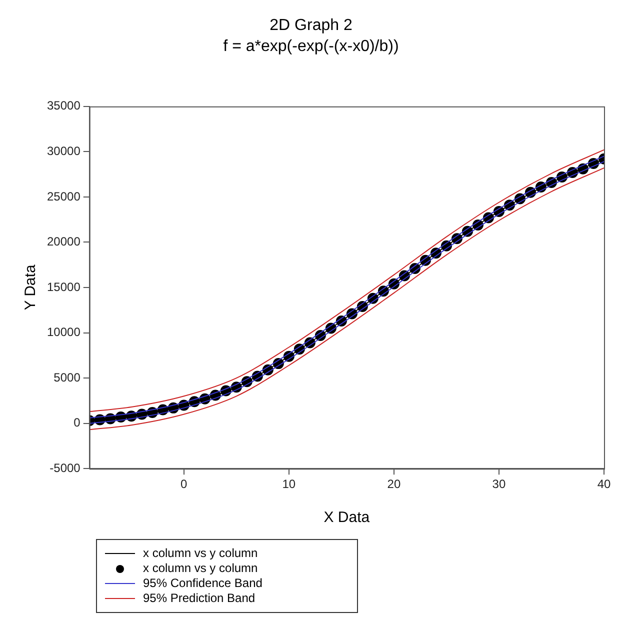  What do you see at coordinates (347, 517) in the screenshot?
I see `x-axis-title: X Data` at bounding box center [347, 517].